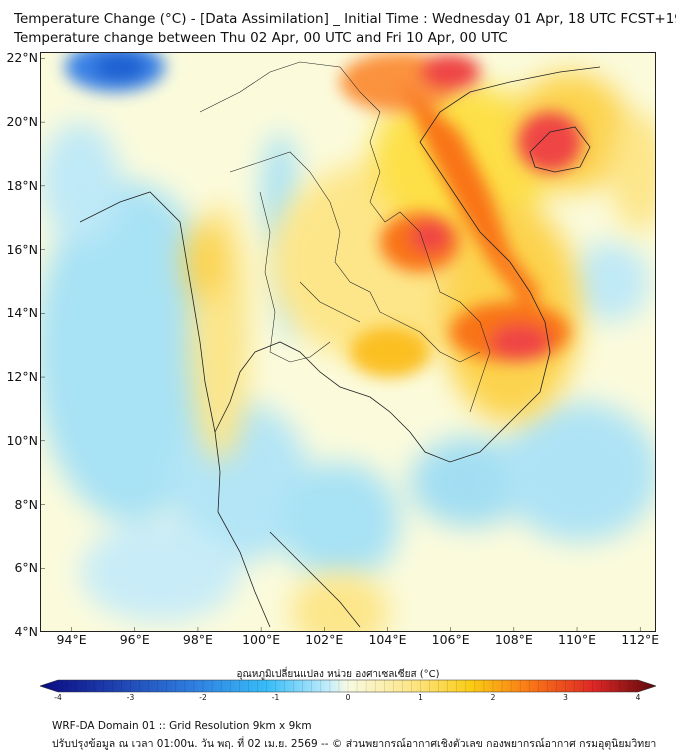 The width and height of the screenshot is (676, 756). I want to click on y-tick-label: 20°N, so click(22, 122).